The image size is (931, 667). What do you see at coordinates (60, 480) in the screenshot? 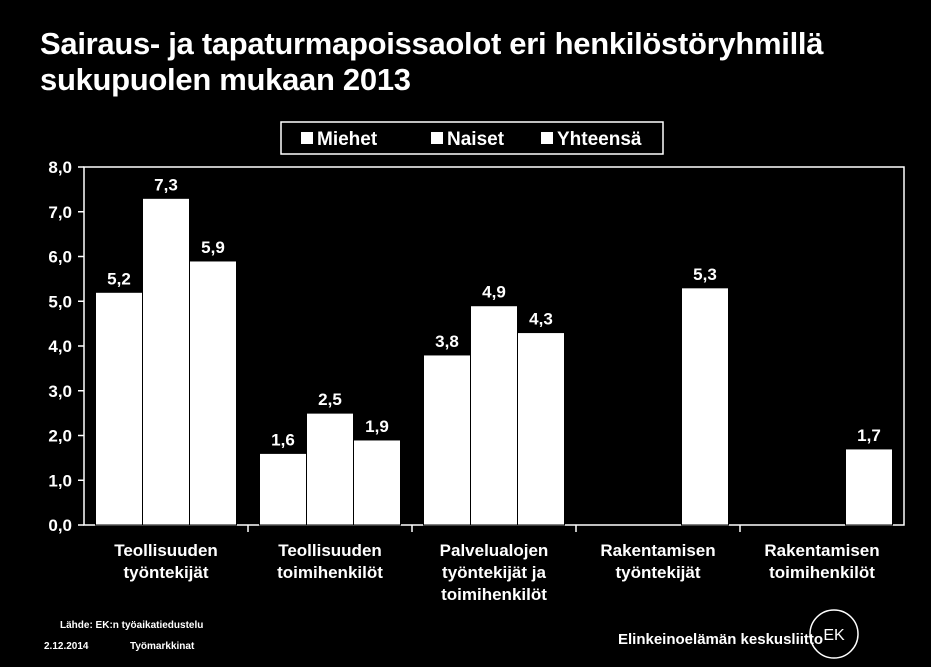
I see `y-tick-label: 1,0` at bounding box center [60, 480].